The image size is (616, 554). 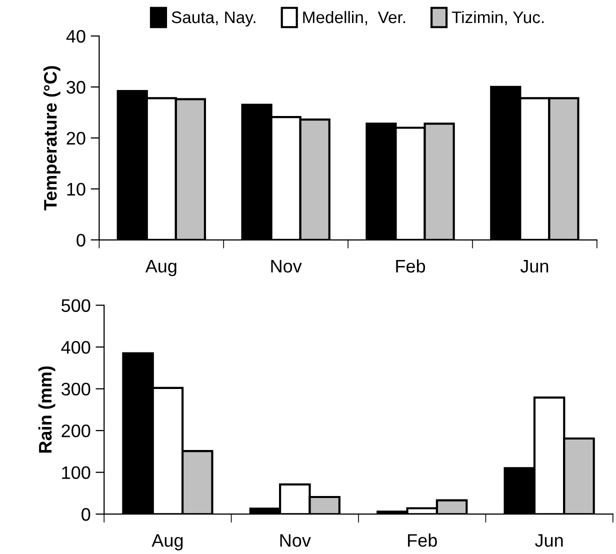 What do you see at coordinates (76, 36) in the screenshot?
I see `y-tick-label: 40` at bounding box center [76, 36].